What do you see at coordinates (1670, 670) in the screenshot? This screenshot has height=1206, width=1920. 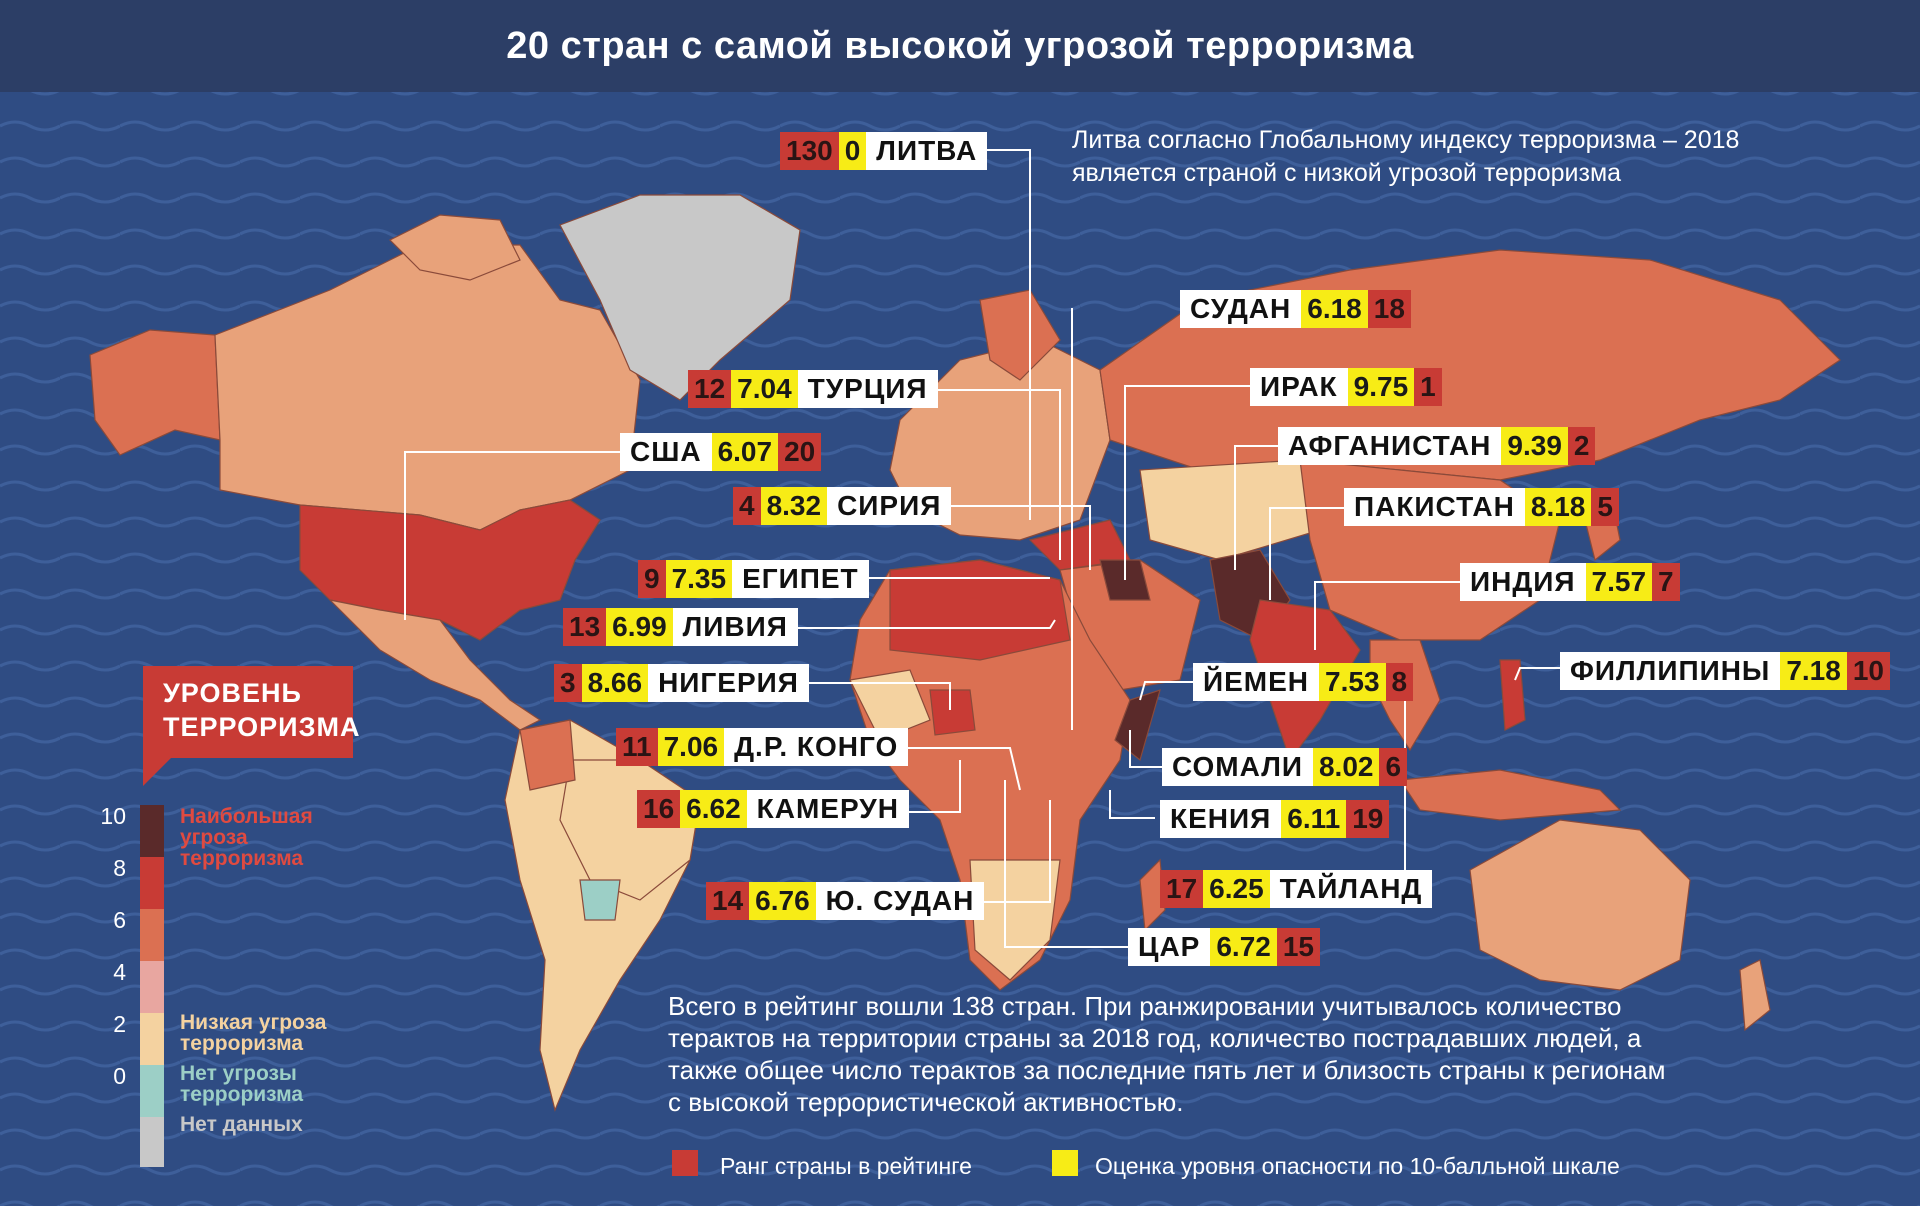 I see `name-philippines: ФИЛЛИПИНЫ` at bounding box center [1670, 670].